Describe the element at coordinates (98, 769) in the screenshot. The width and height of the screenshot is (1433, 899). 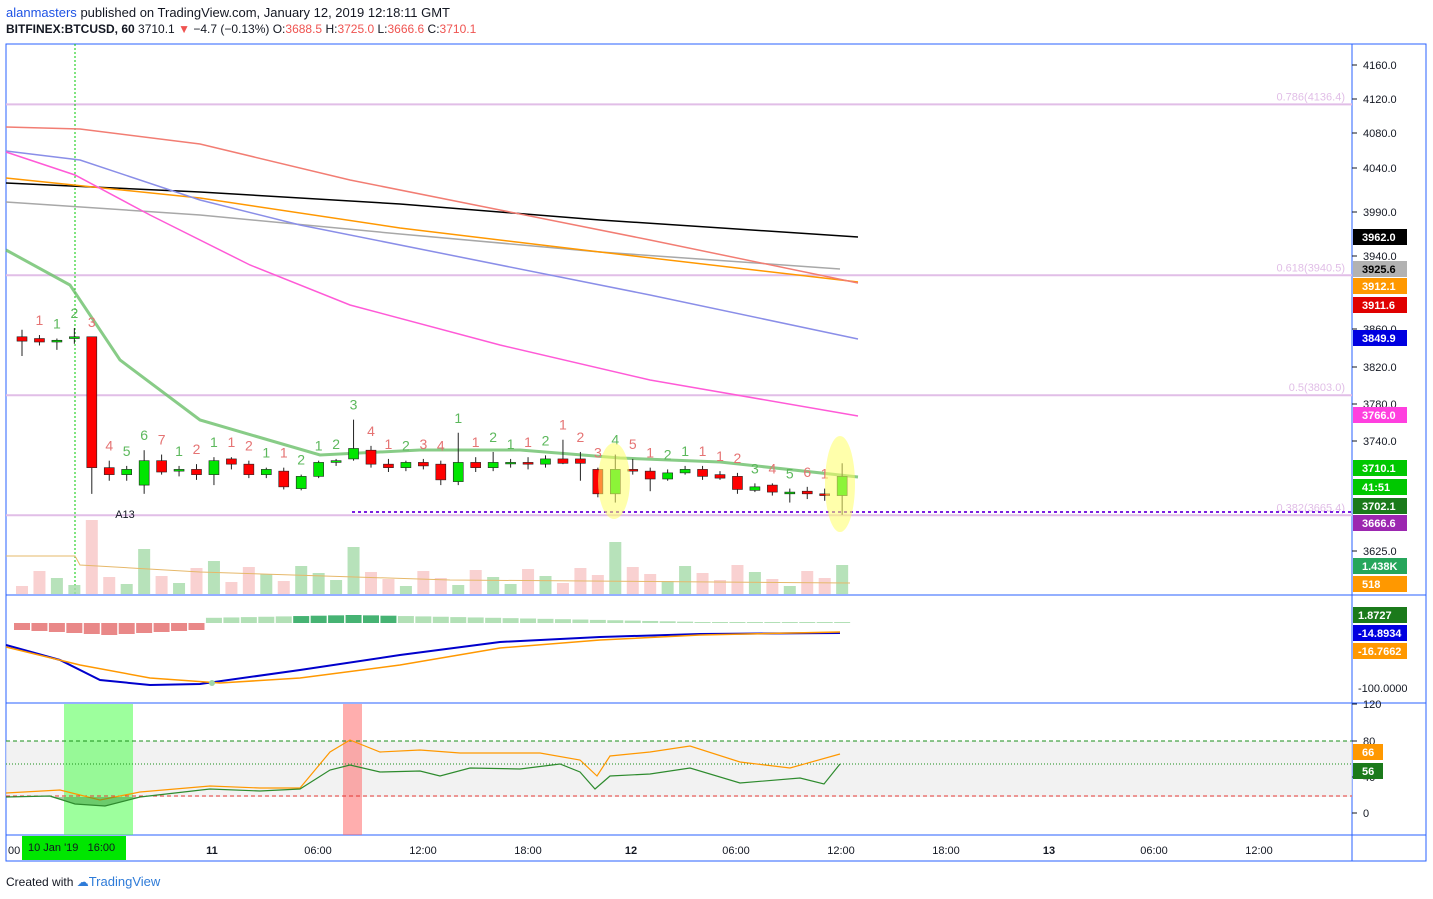
I see `rsi-highlight-green` at that location.